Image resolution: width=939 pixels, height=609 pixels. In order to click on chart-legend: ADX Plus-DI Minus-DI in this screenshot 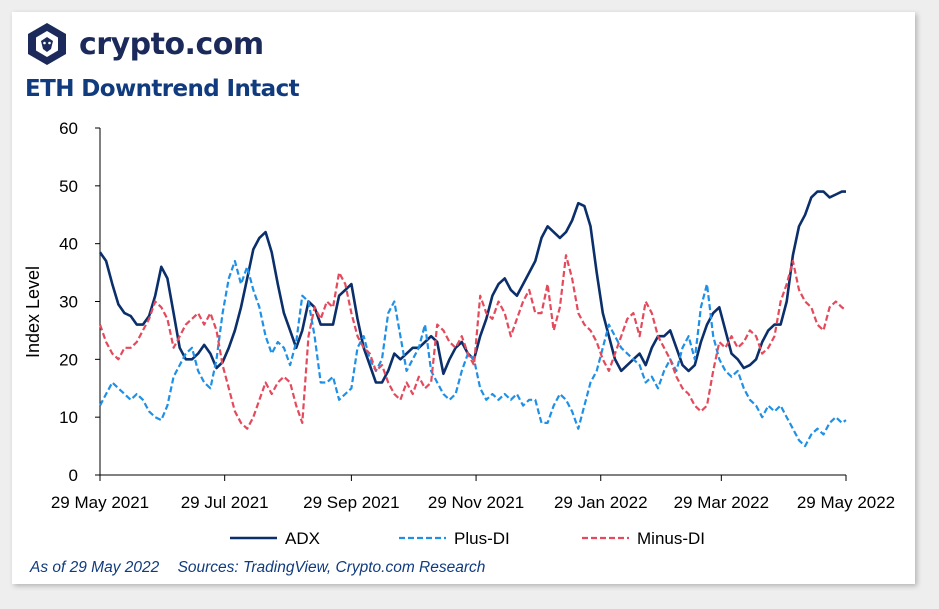, I will do `click(467, 538)`.